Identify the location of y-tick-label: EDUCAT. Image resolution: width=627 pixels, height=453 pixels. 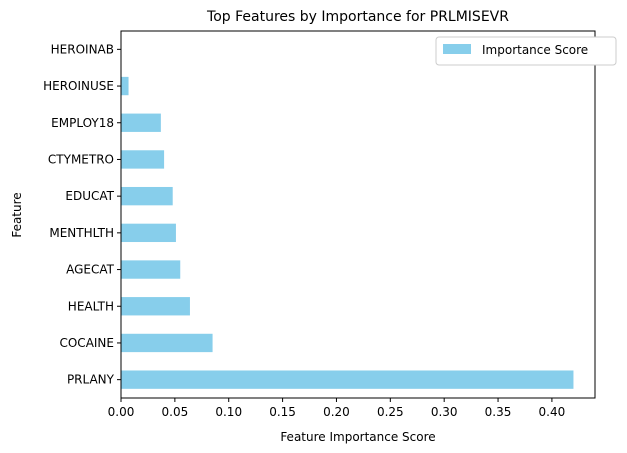
(89, 196).